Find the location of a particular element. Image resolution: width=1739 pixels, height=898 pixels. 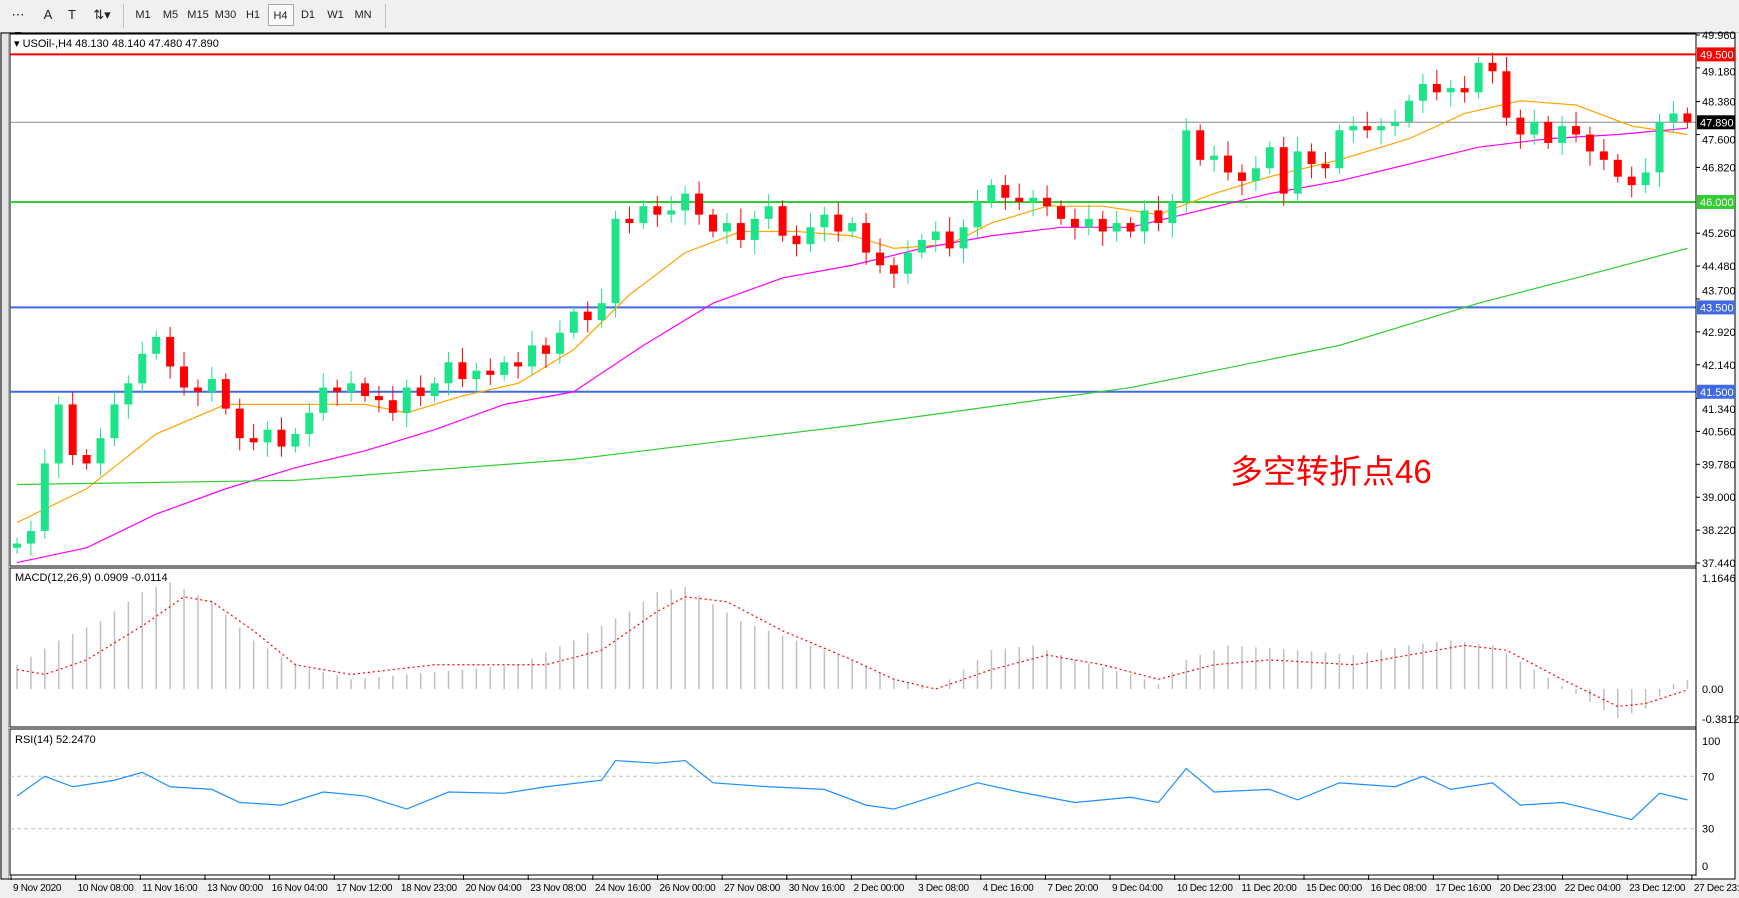

date-tick-label: 17 Nov 12:00 is located at coordinates (364, 888).